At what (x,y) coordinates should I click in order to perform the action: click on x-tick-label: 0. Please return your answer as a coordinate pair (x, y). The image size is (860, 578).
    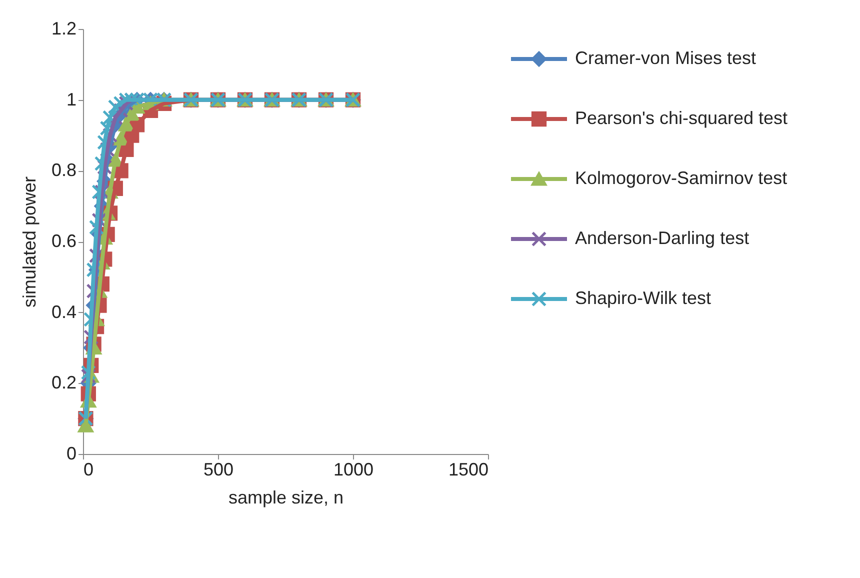
    Looking at the image, I should click on (89, 470).